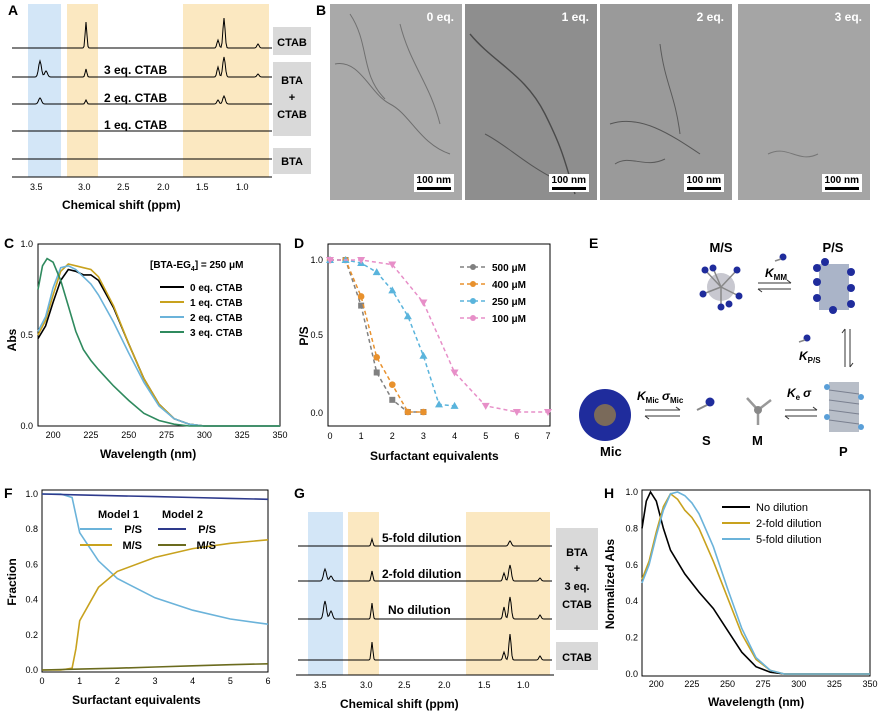 Image resolution: width=880 pixels, height=715 pixels. Describe the element at coordinates (425, 573) in the screenshot. I see `trace-2fold` at that location.